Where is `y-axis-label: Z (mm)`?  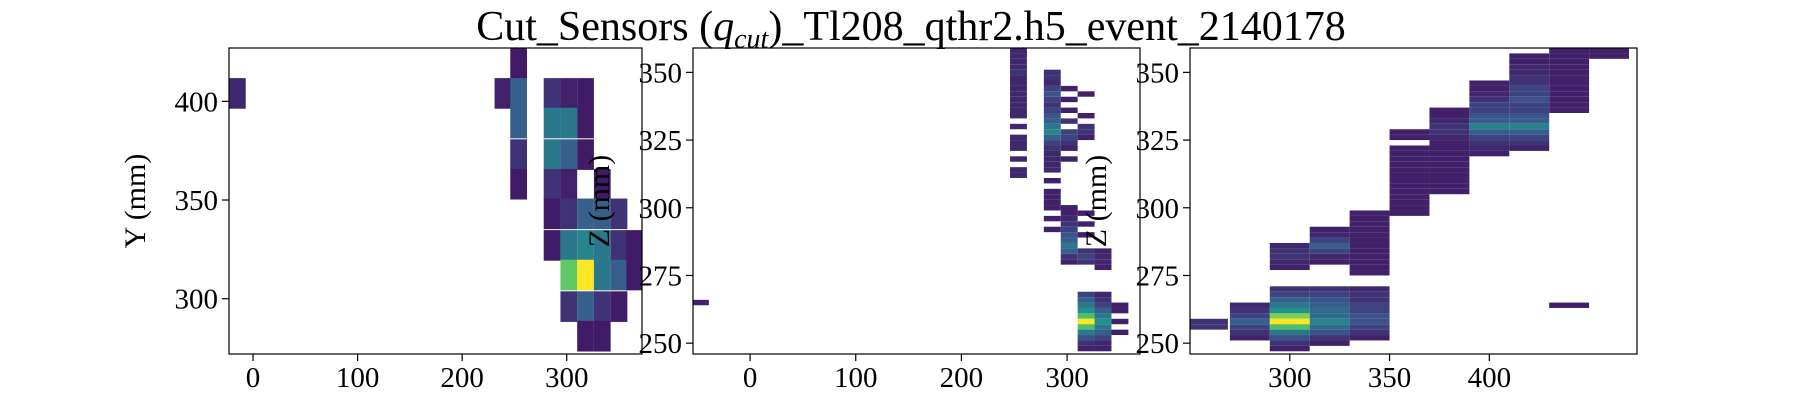
y-axis-label: Z (mm) is located at coordinates (1096, 201).